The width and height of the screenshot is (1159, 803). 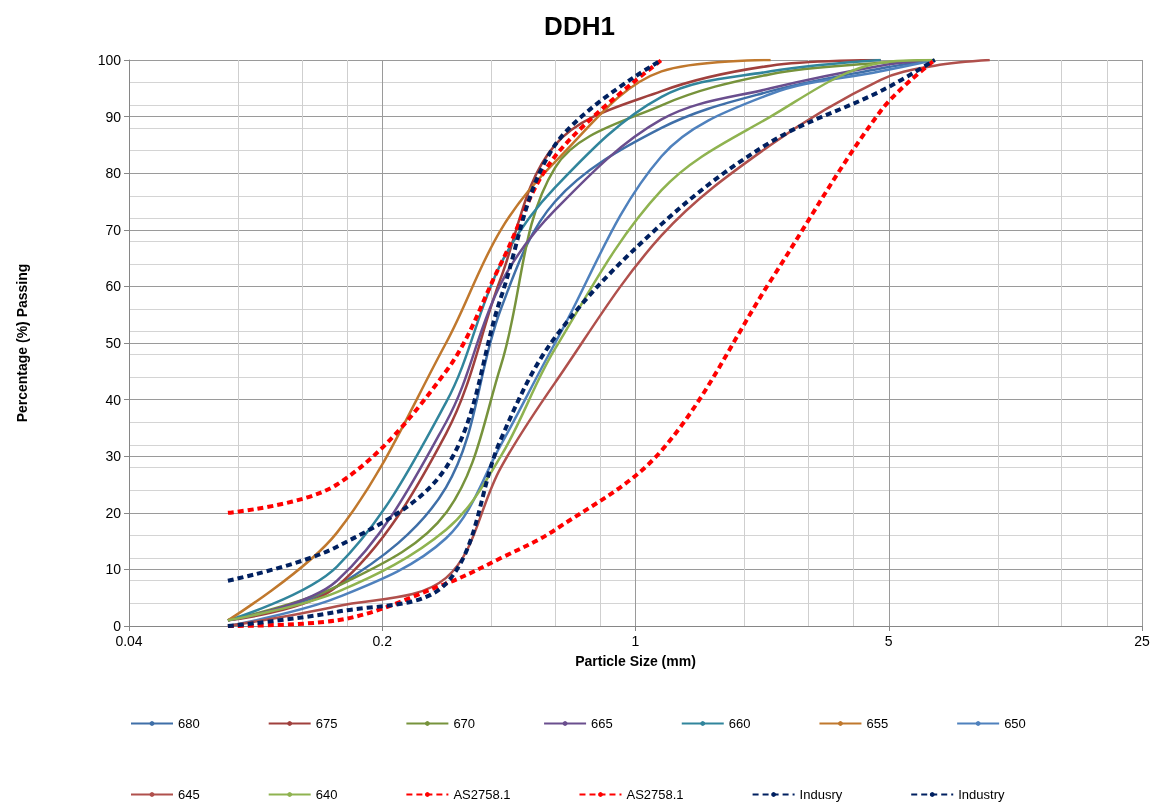 What do you see at coordinates (821, 794) in the screenshot?
I see `legend-label: Indusry` at bounding box center [821, 794].